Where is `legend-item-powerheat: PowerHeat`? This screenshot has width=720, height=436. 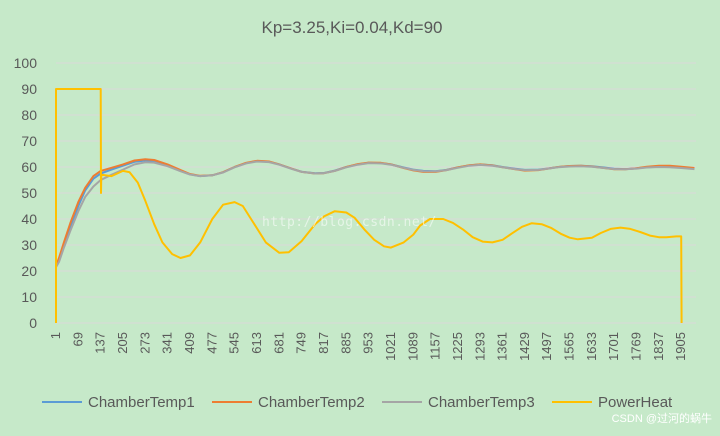 legend-item-powerheat: PowerHeat is located at coordinates (612, 402).